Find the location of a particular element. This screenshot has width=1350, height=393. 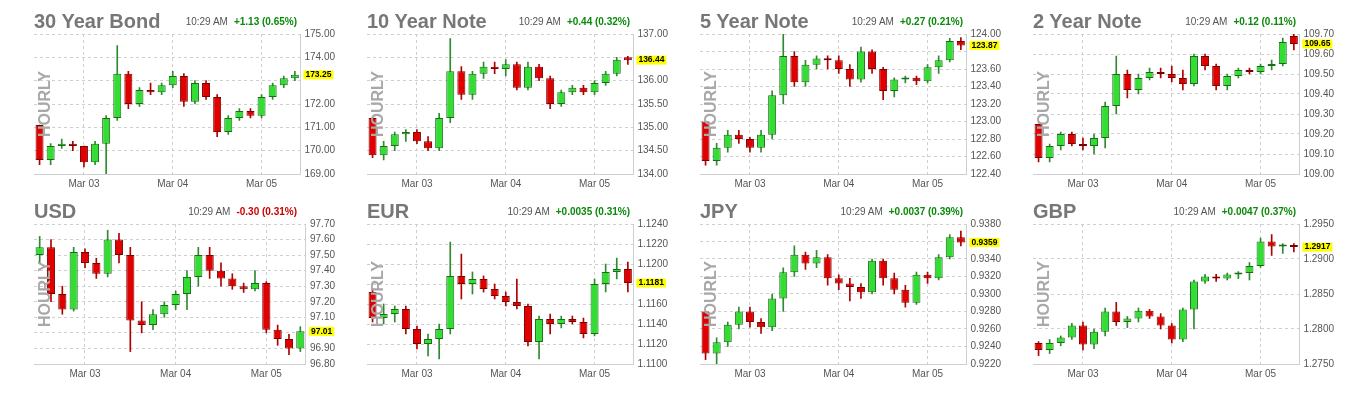

y-tick-label: 0.9380 is located at coordinates (986, 223).